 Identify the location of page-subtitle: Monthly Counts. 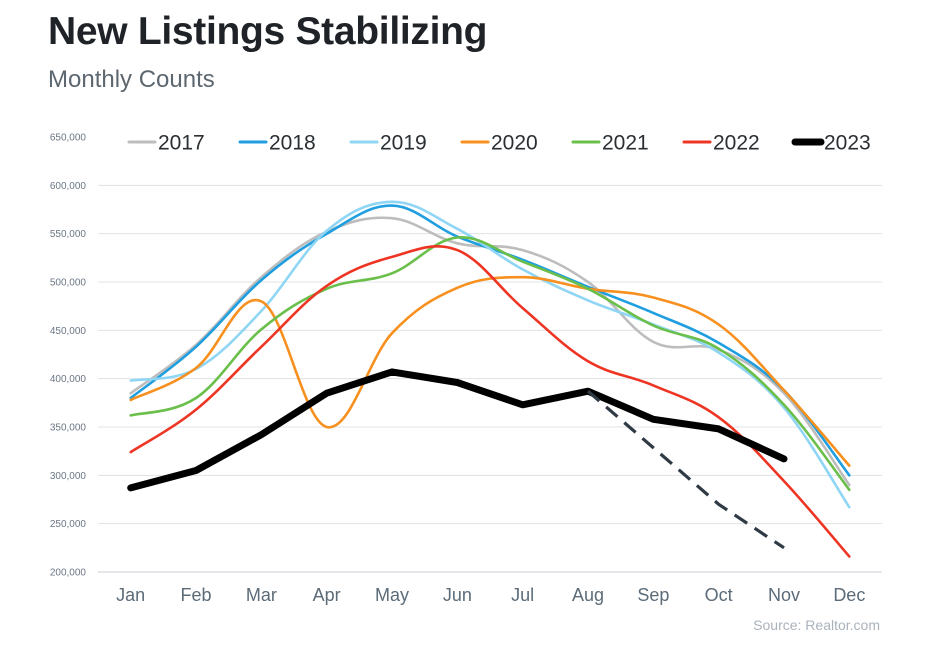
(131, 79).